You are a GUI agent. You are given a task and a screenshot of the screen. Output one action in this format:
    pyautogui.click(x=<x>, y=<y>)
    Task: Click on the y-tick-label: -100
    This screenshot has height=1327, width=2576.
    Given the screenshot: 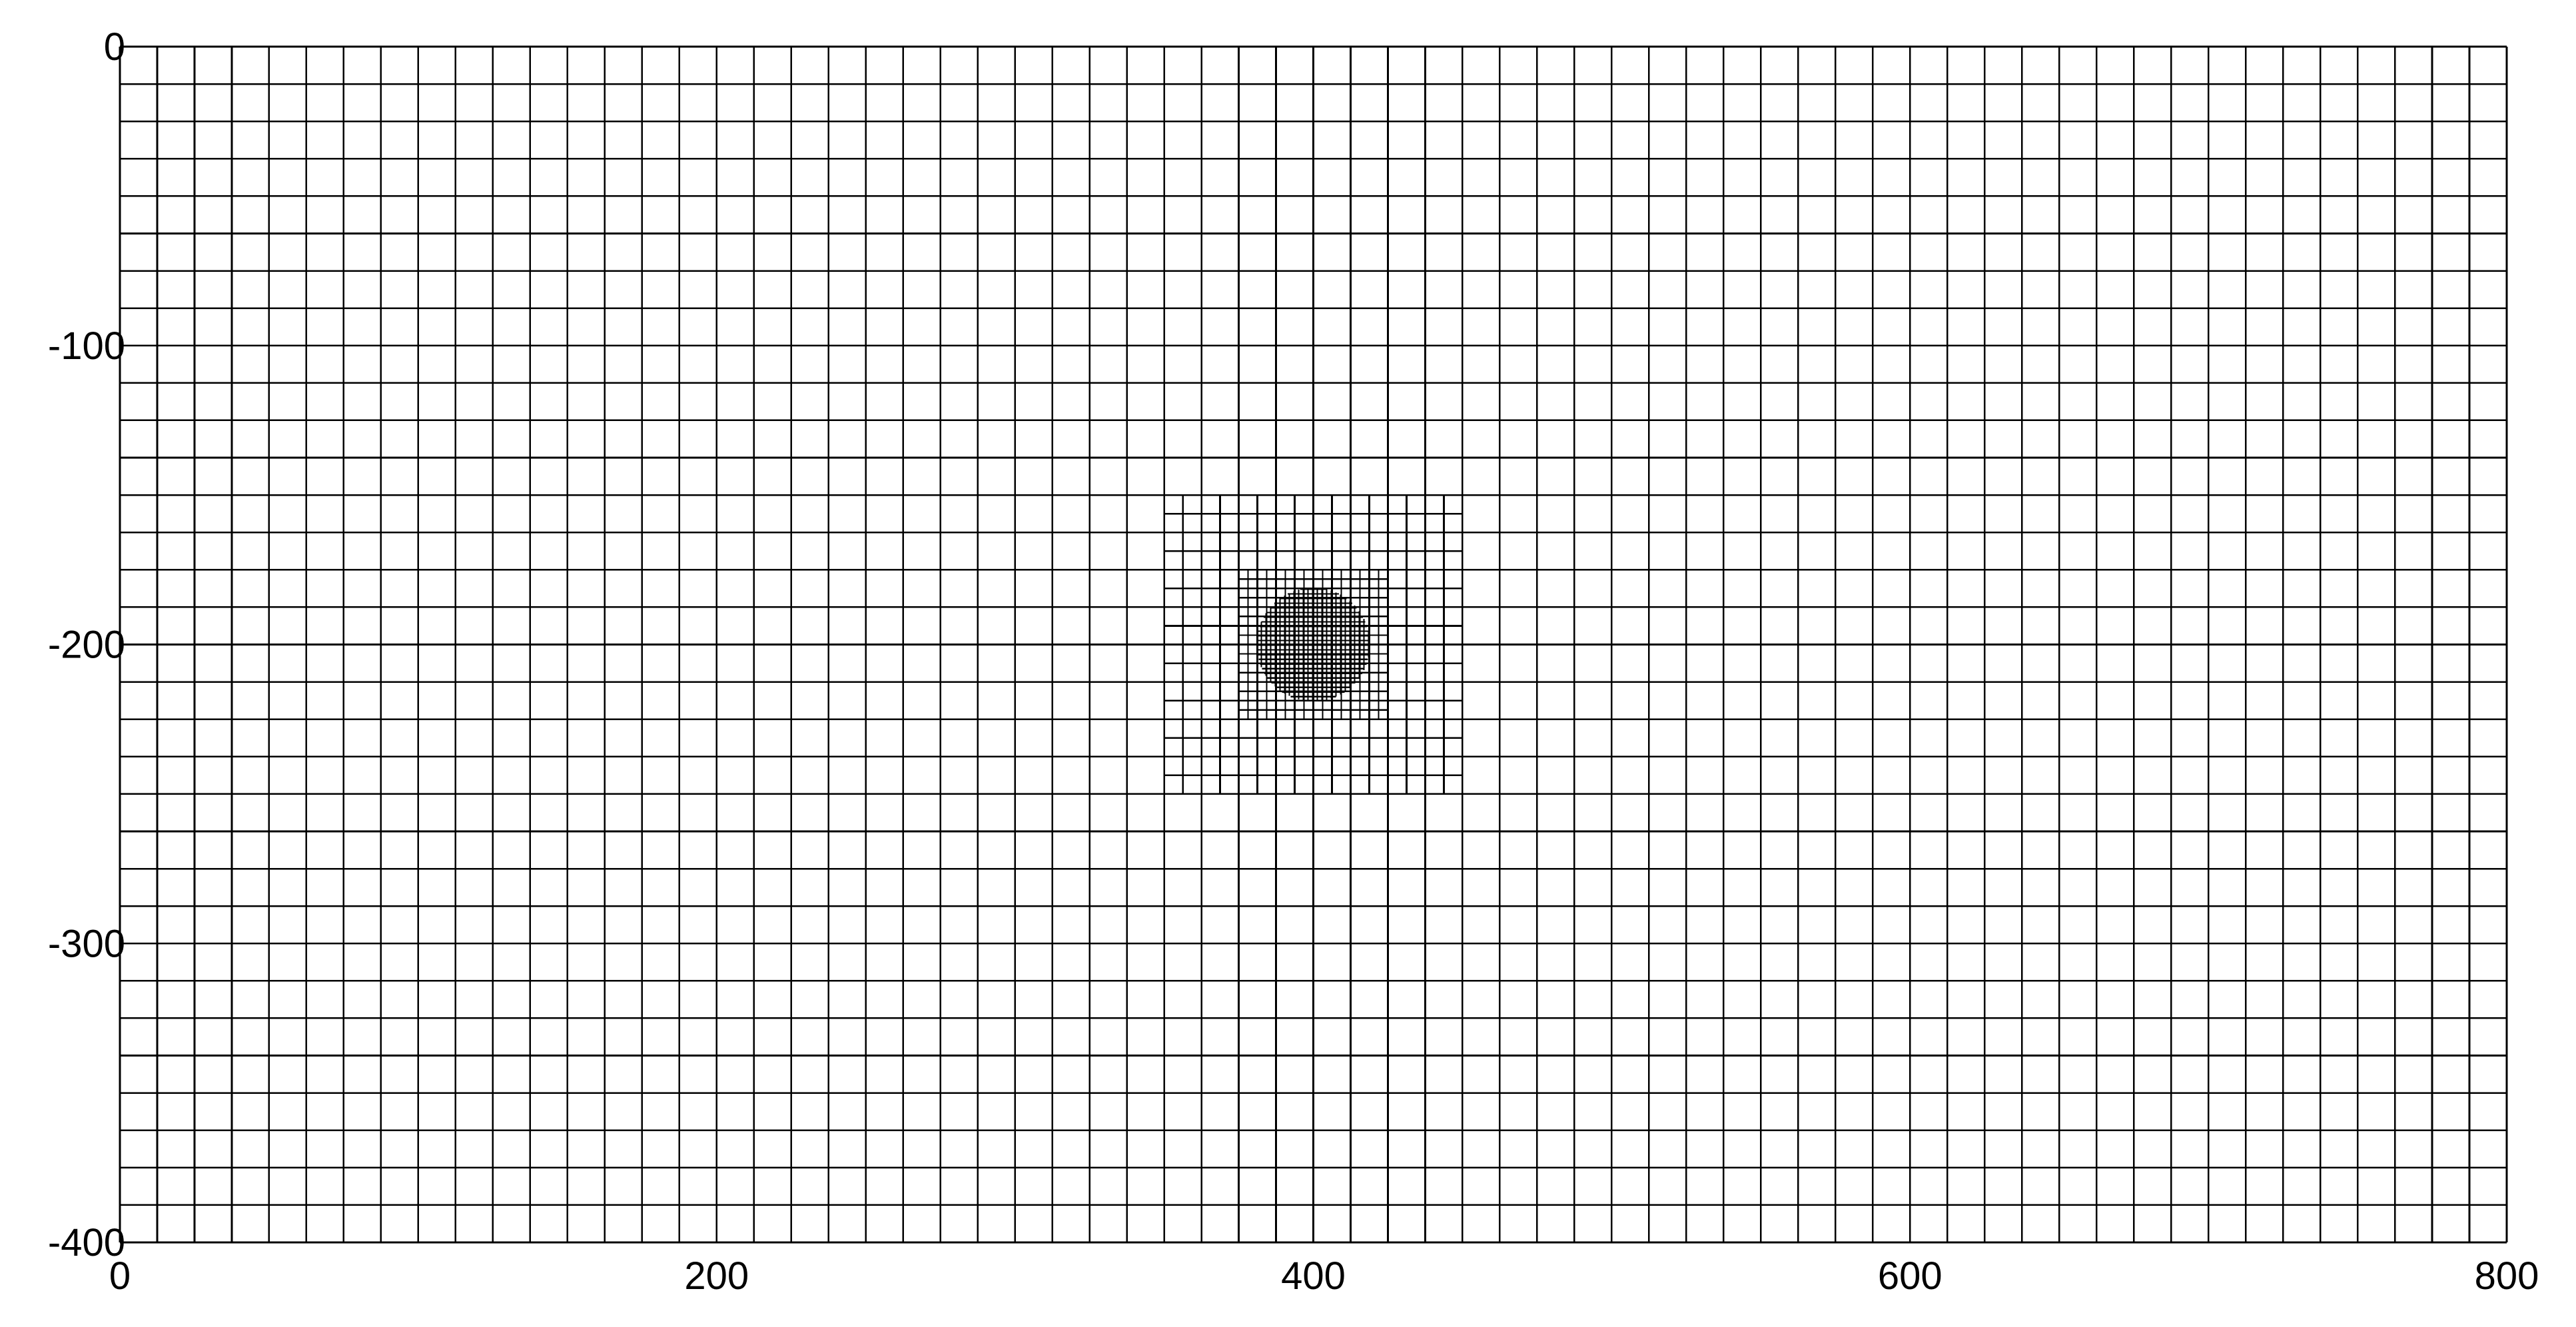 What is the action you would take?
    pyautogui.click(x=87, y=346)
    